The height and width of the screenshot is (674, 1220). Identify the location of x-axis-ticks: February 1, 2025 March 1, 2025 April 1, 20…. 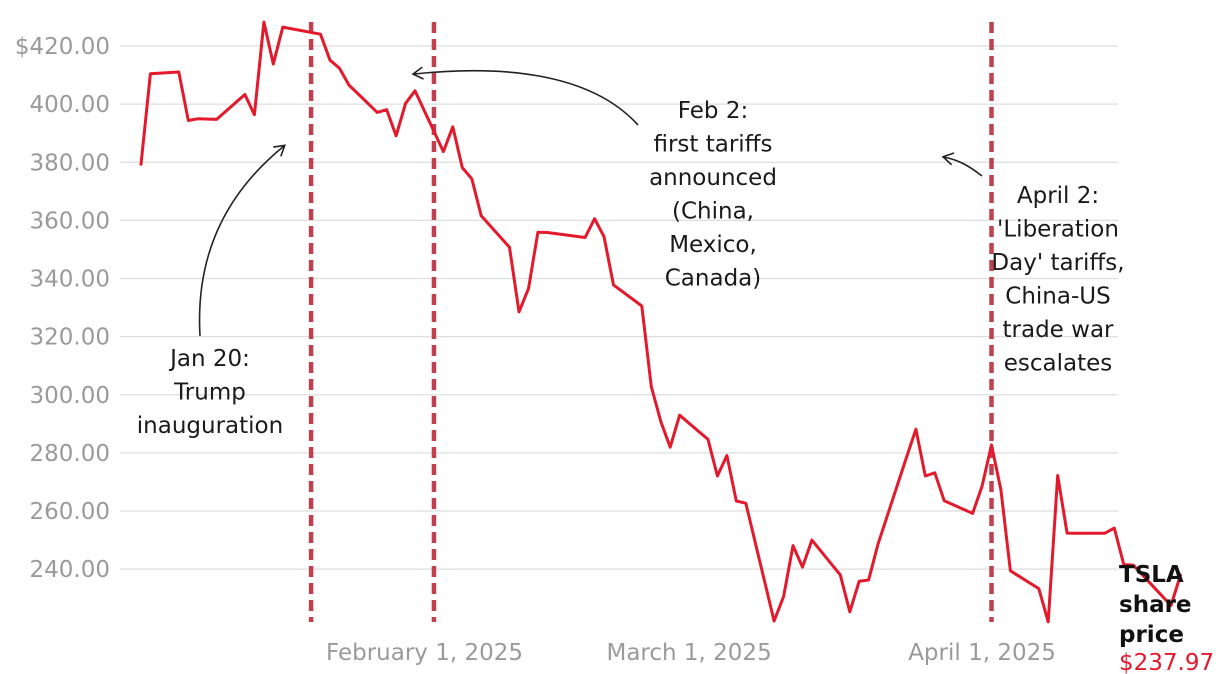
(691, 653).